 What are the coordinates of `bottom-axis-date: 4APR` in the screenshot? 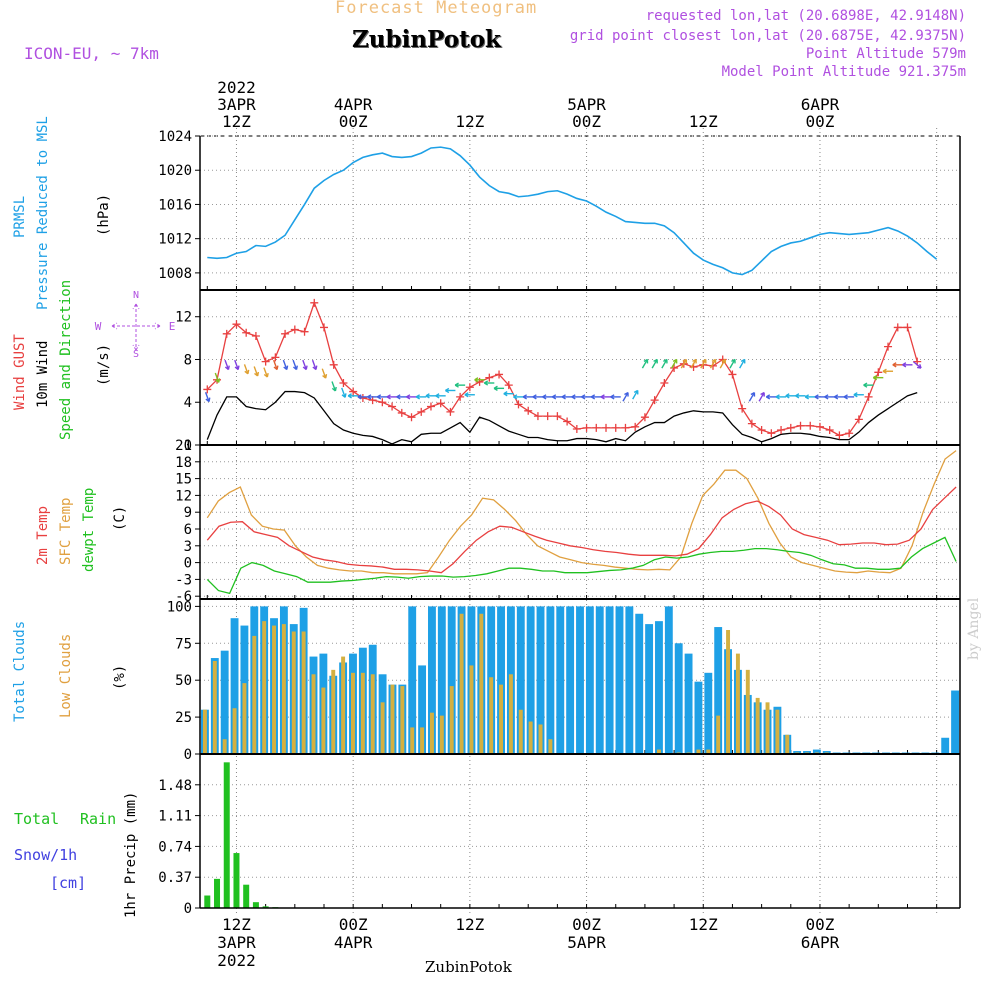 It's located at (353, 942).